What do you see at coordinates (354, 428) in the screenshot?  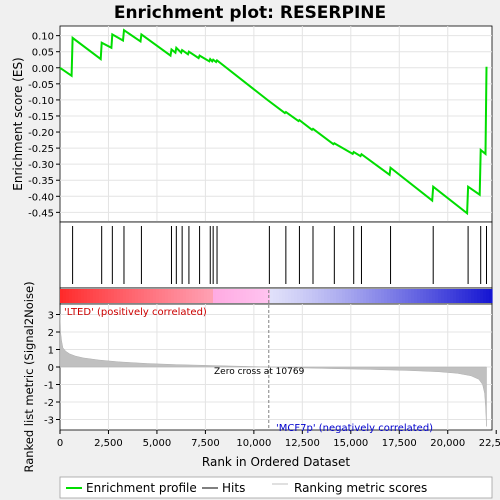 I see `negative-correlation-label: 'MCF7p' (negatively correlated)` at bounding box center [354, 428].